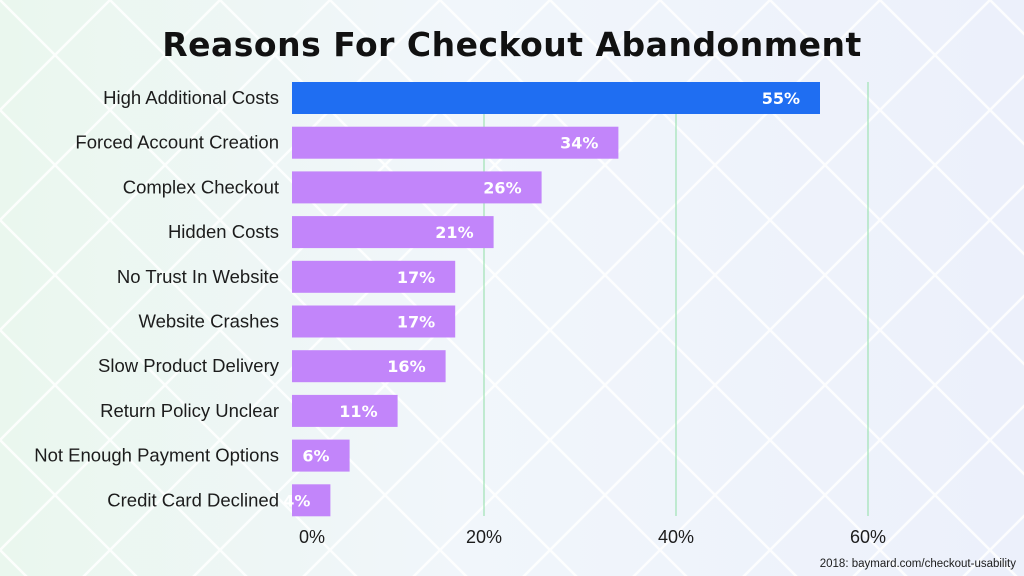 The height and width of the screenshot is (576, 1024). I want to click on category-label: Complex Checkout, so click(201, 186).